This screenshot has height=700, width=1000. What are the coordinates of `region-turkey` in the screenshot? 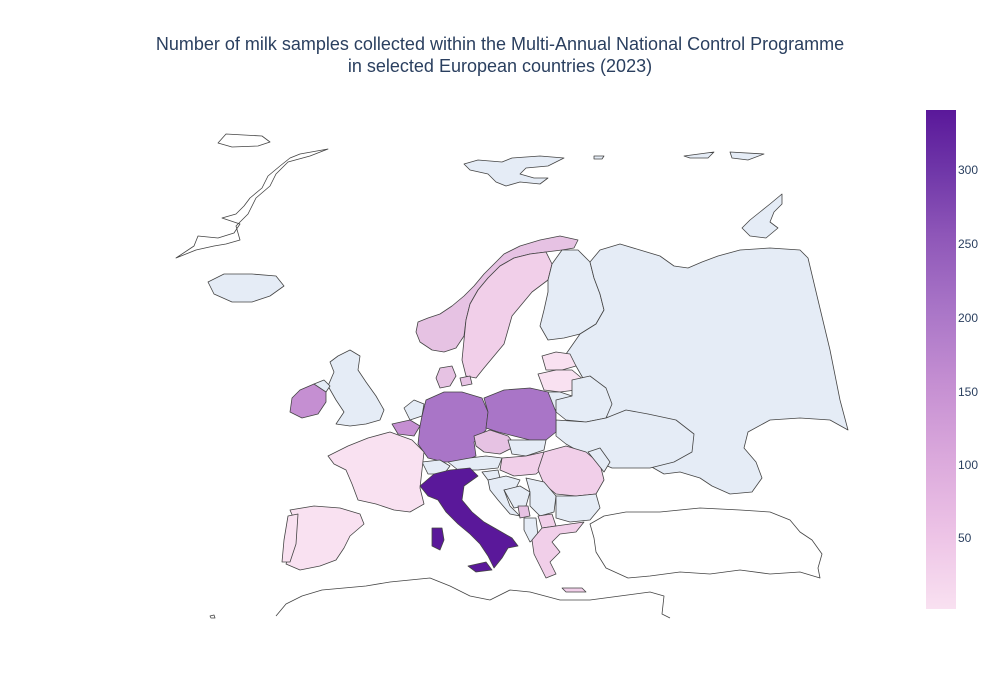 It's located at (706, 543).